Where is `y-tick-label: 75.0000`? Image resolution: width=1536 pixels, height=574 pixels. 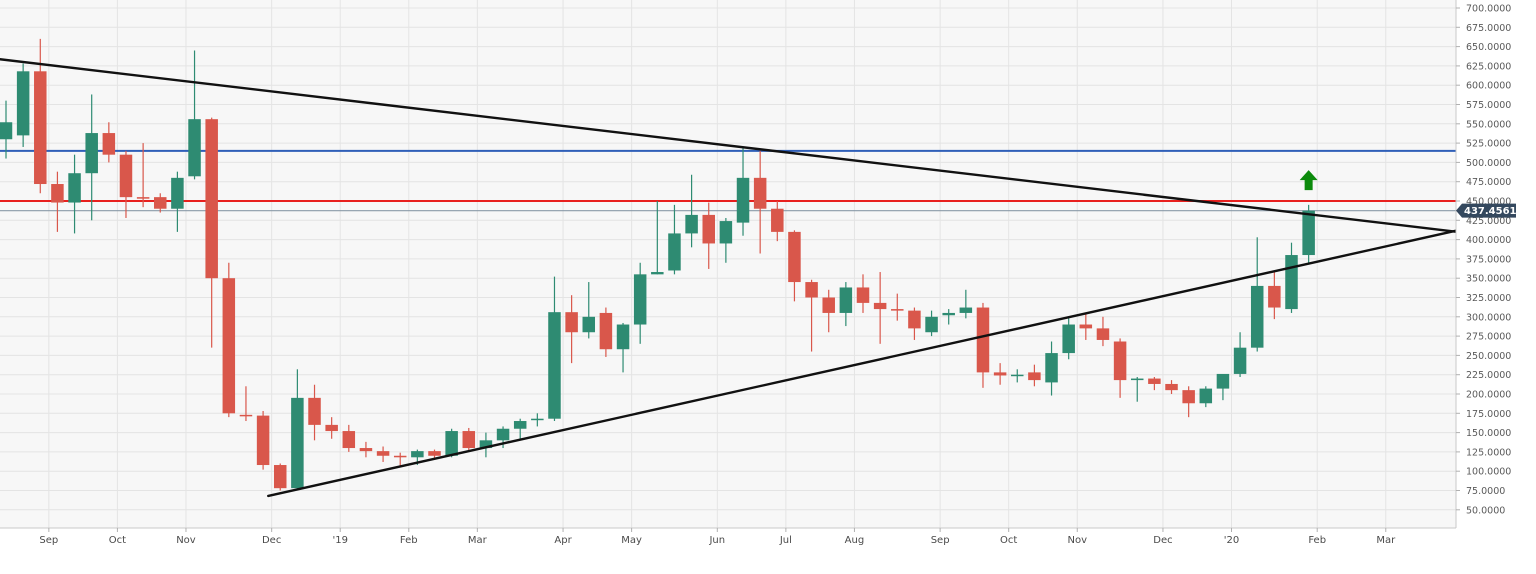 y-tick-label: 75.0000 is located at coordinates (1485, 491).